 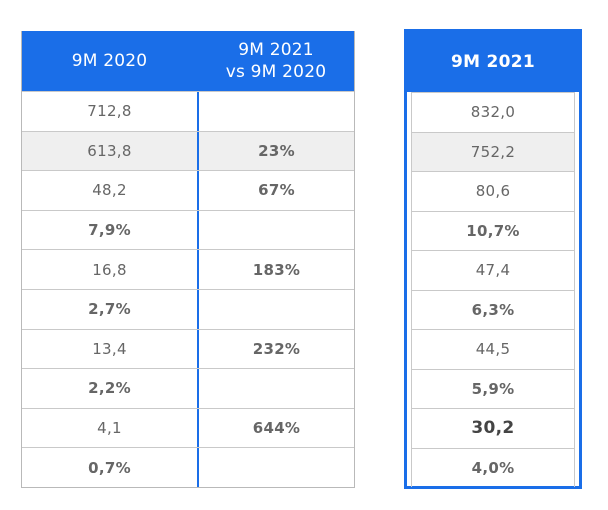 I want to click on growth-cell: 23%, so click(x=275, y=151).